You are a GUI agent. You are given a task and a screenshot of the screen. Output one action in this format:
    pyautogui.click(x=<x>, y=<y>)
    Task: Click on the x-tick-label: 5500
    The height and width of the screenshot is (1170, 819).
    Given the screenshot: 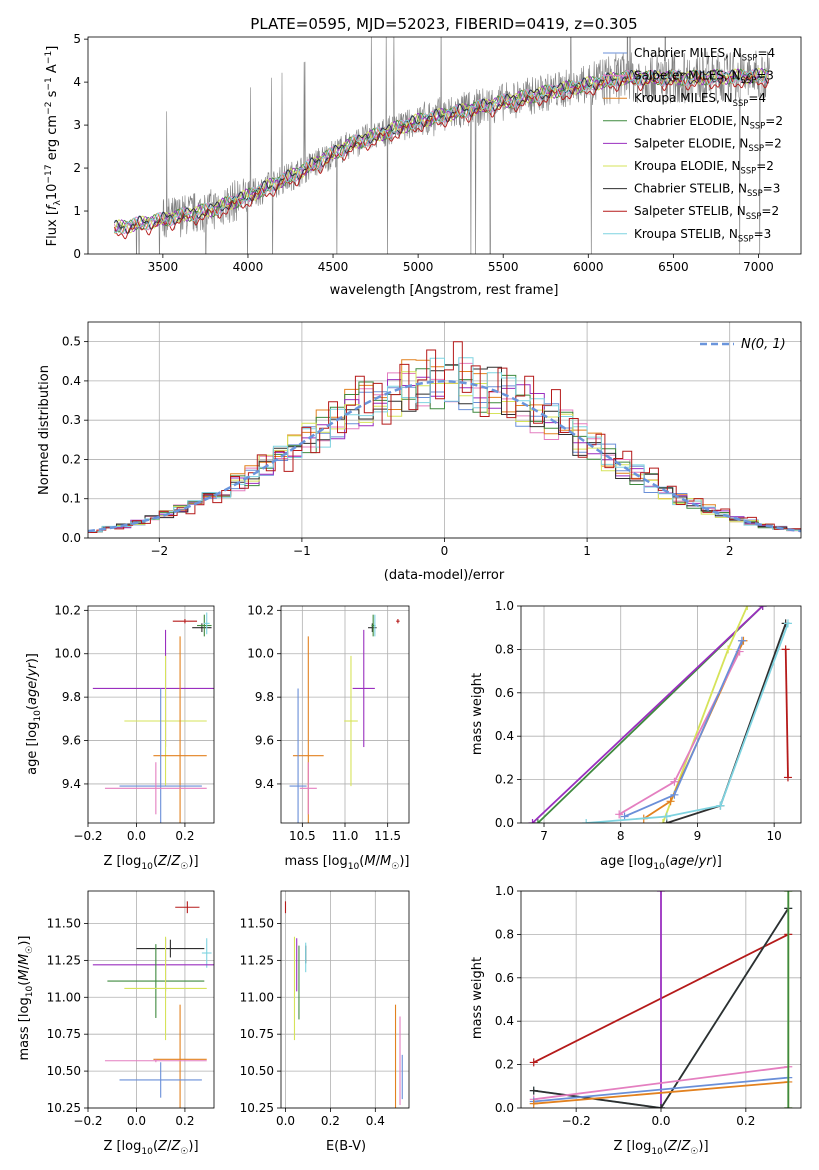 What is the action you would take?
    pyautogui.click(x=503, y=267)
    